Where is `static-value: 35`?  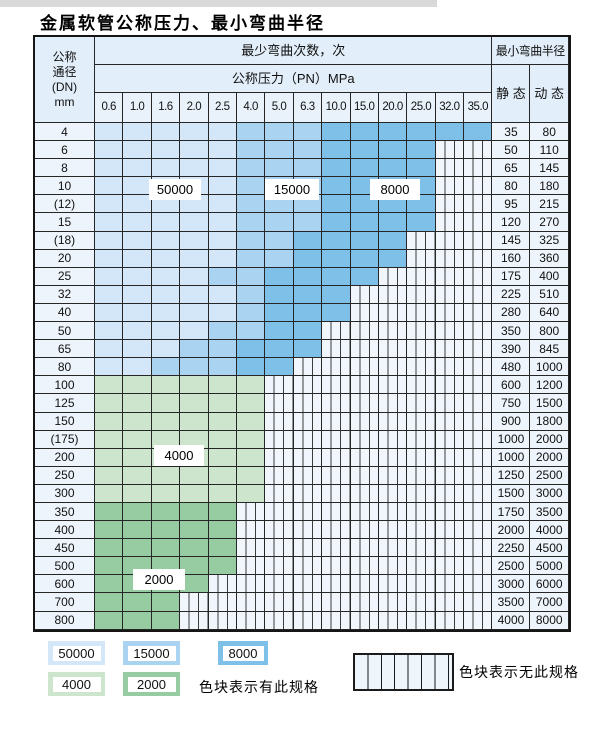 static-value: 35 is located at coordinates (511, 132).